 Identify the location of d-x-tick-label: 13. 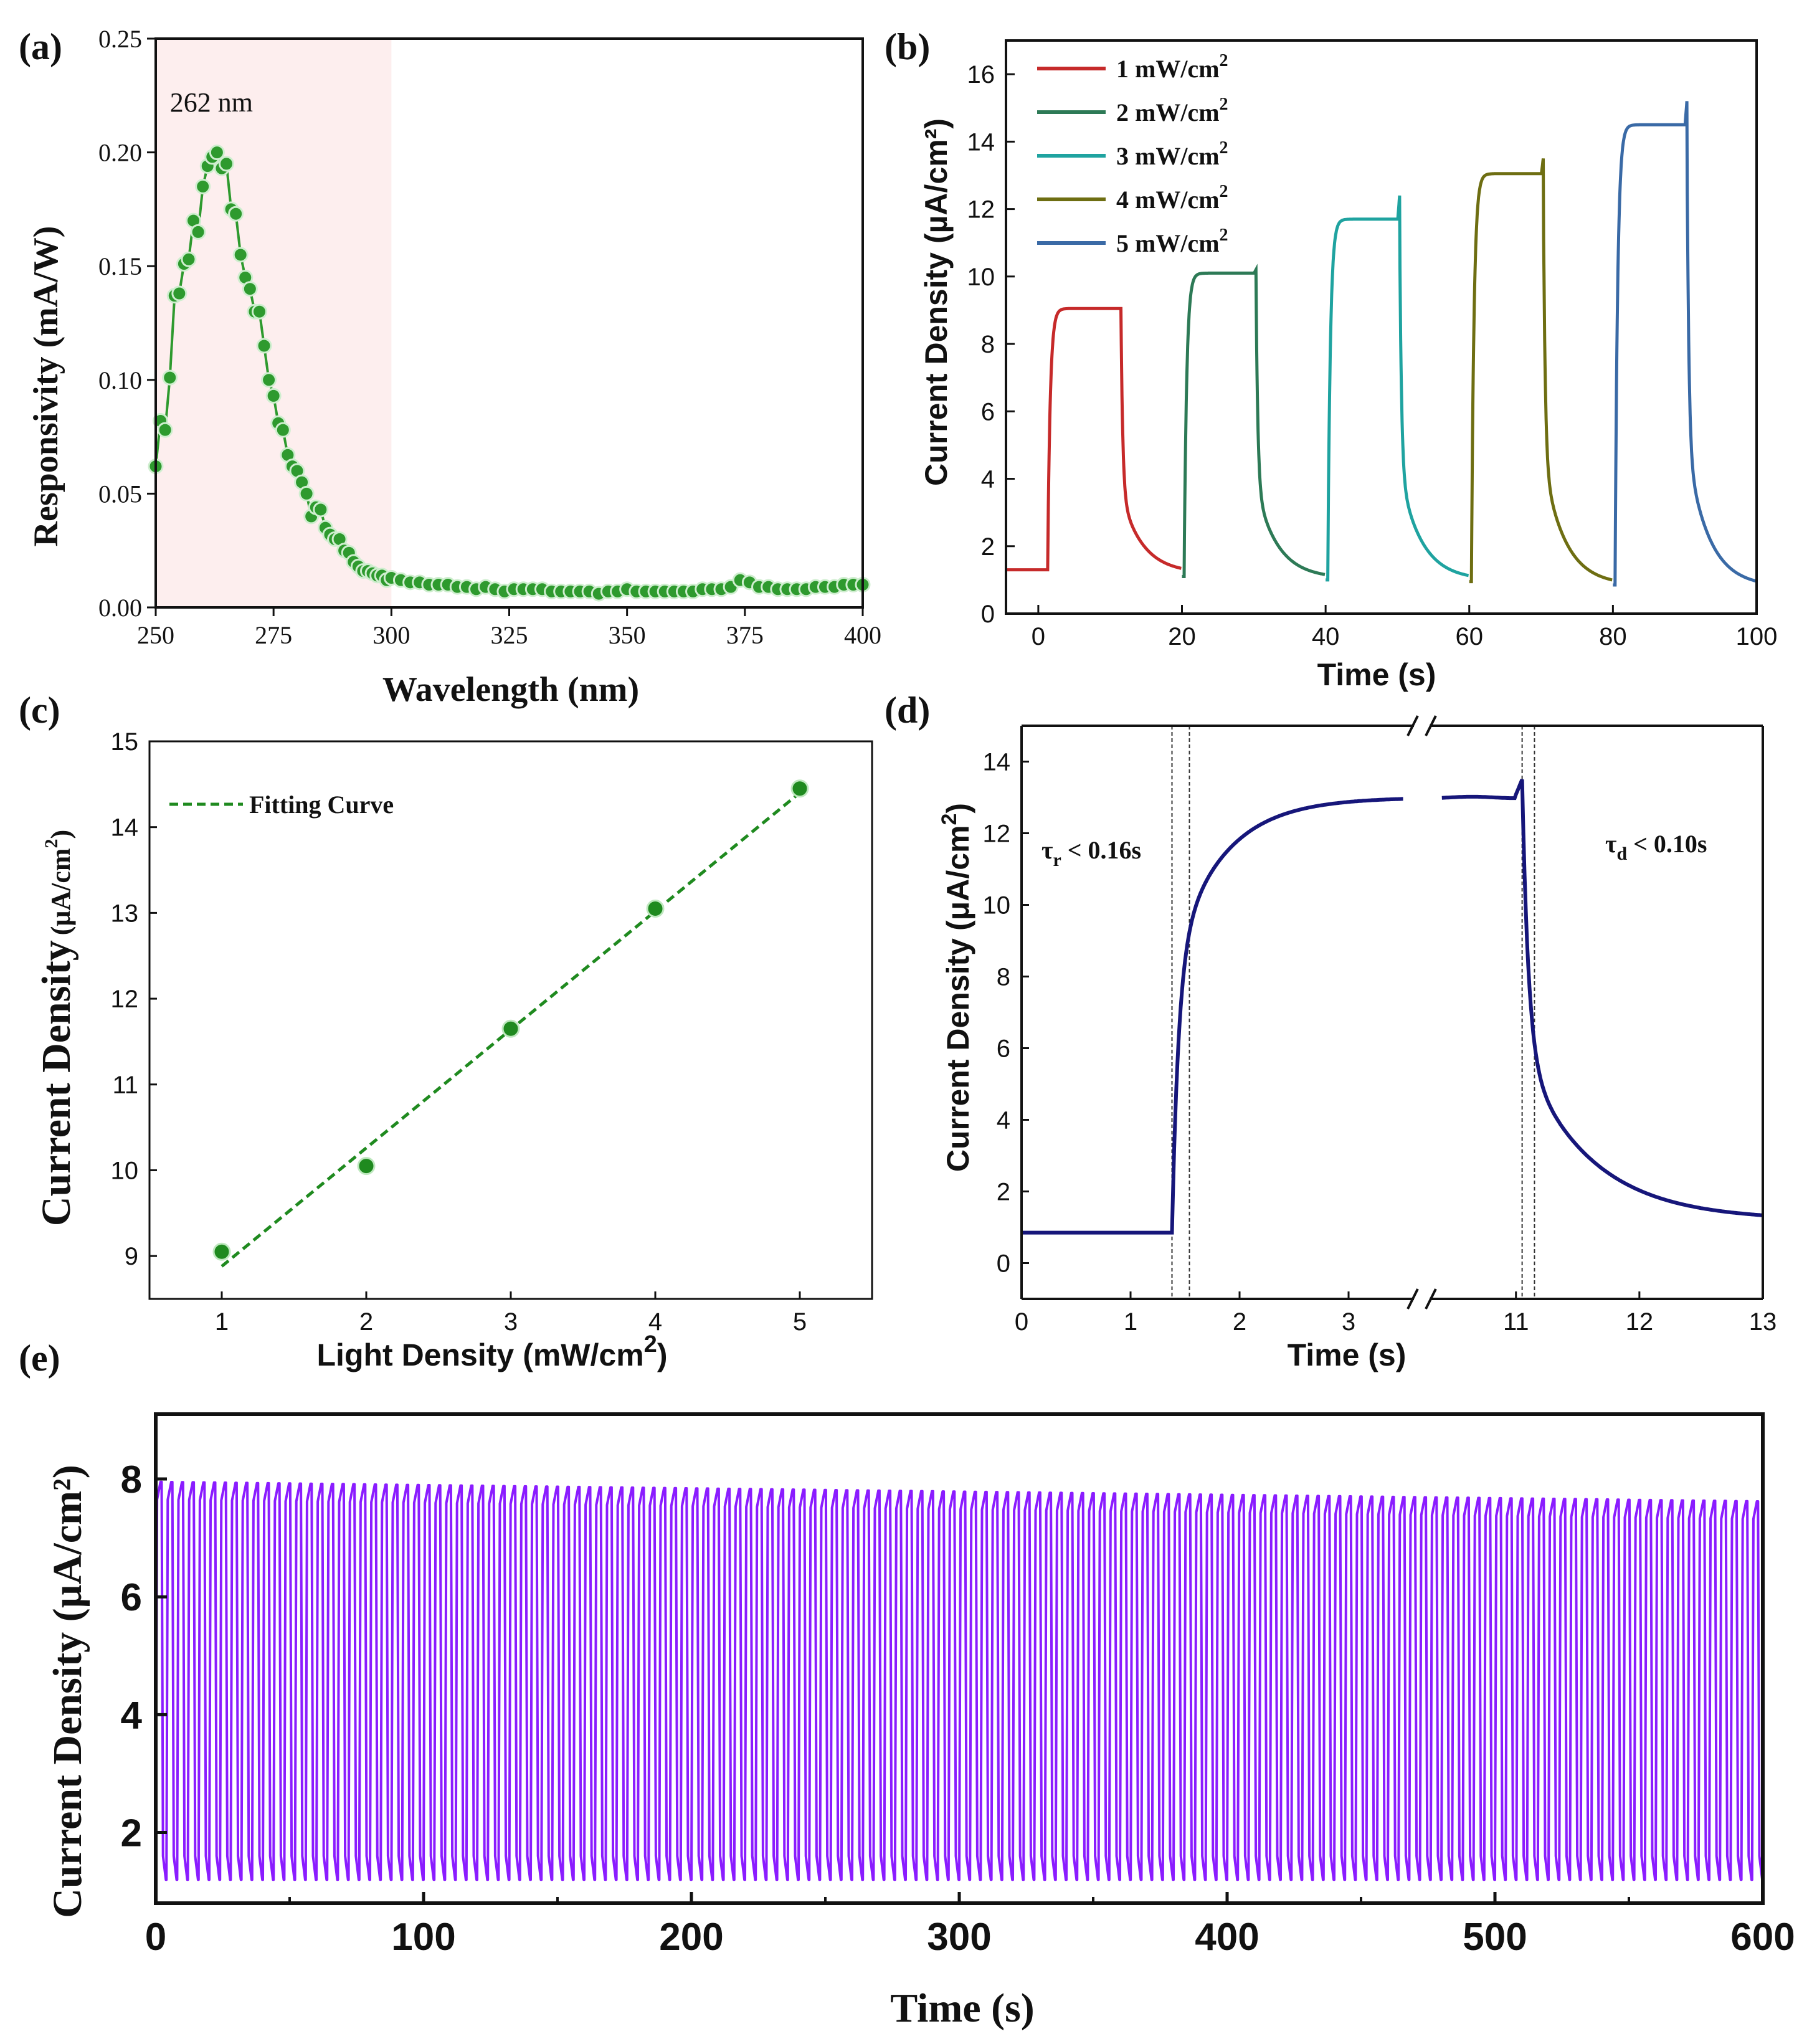
(1763, 1322).